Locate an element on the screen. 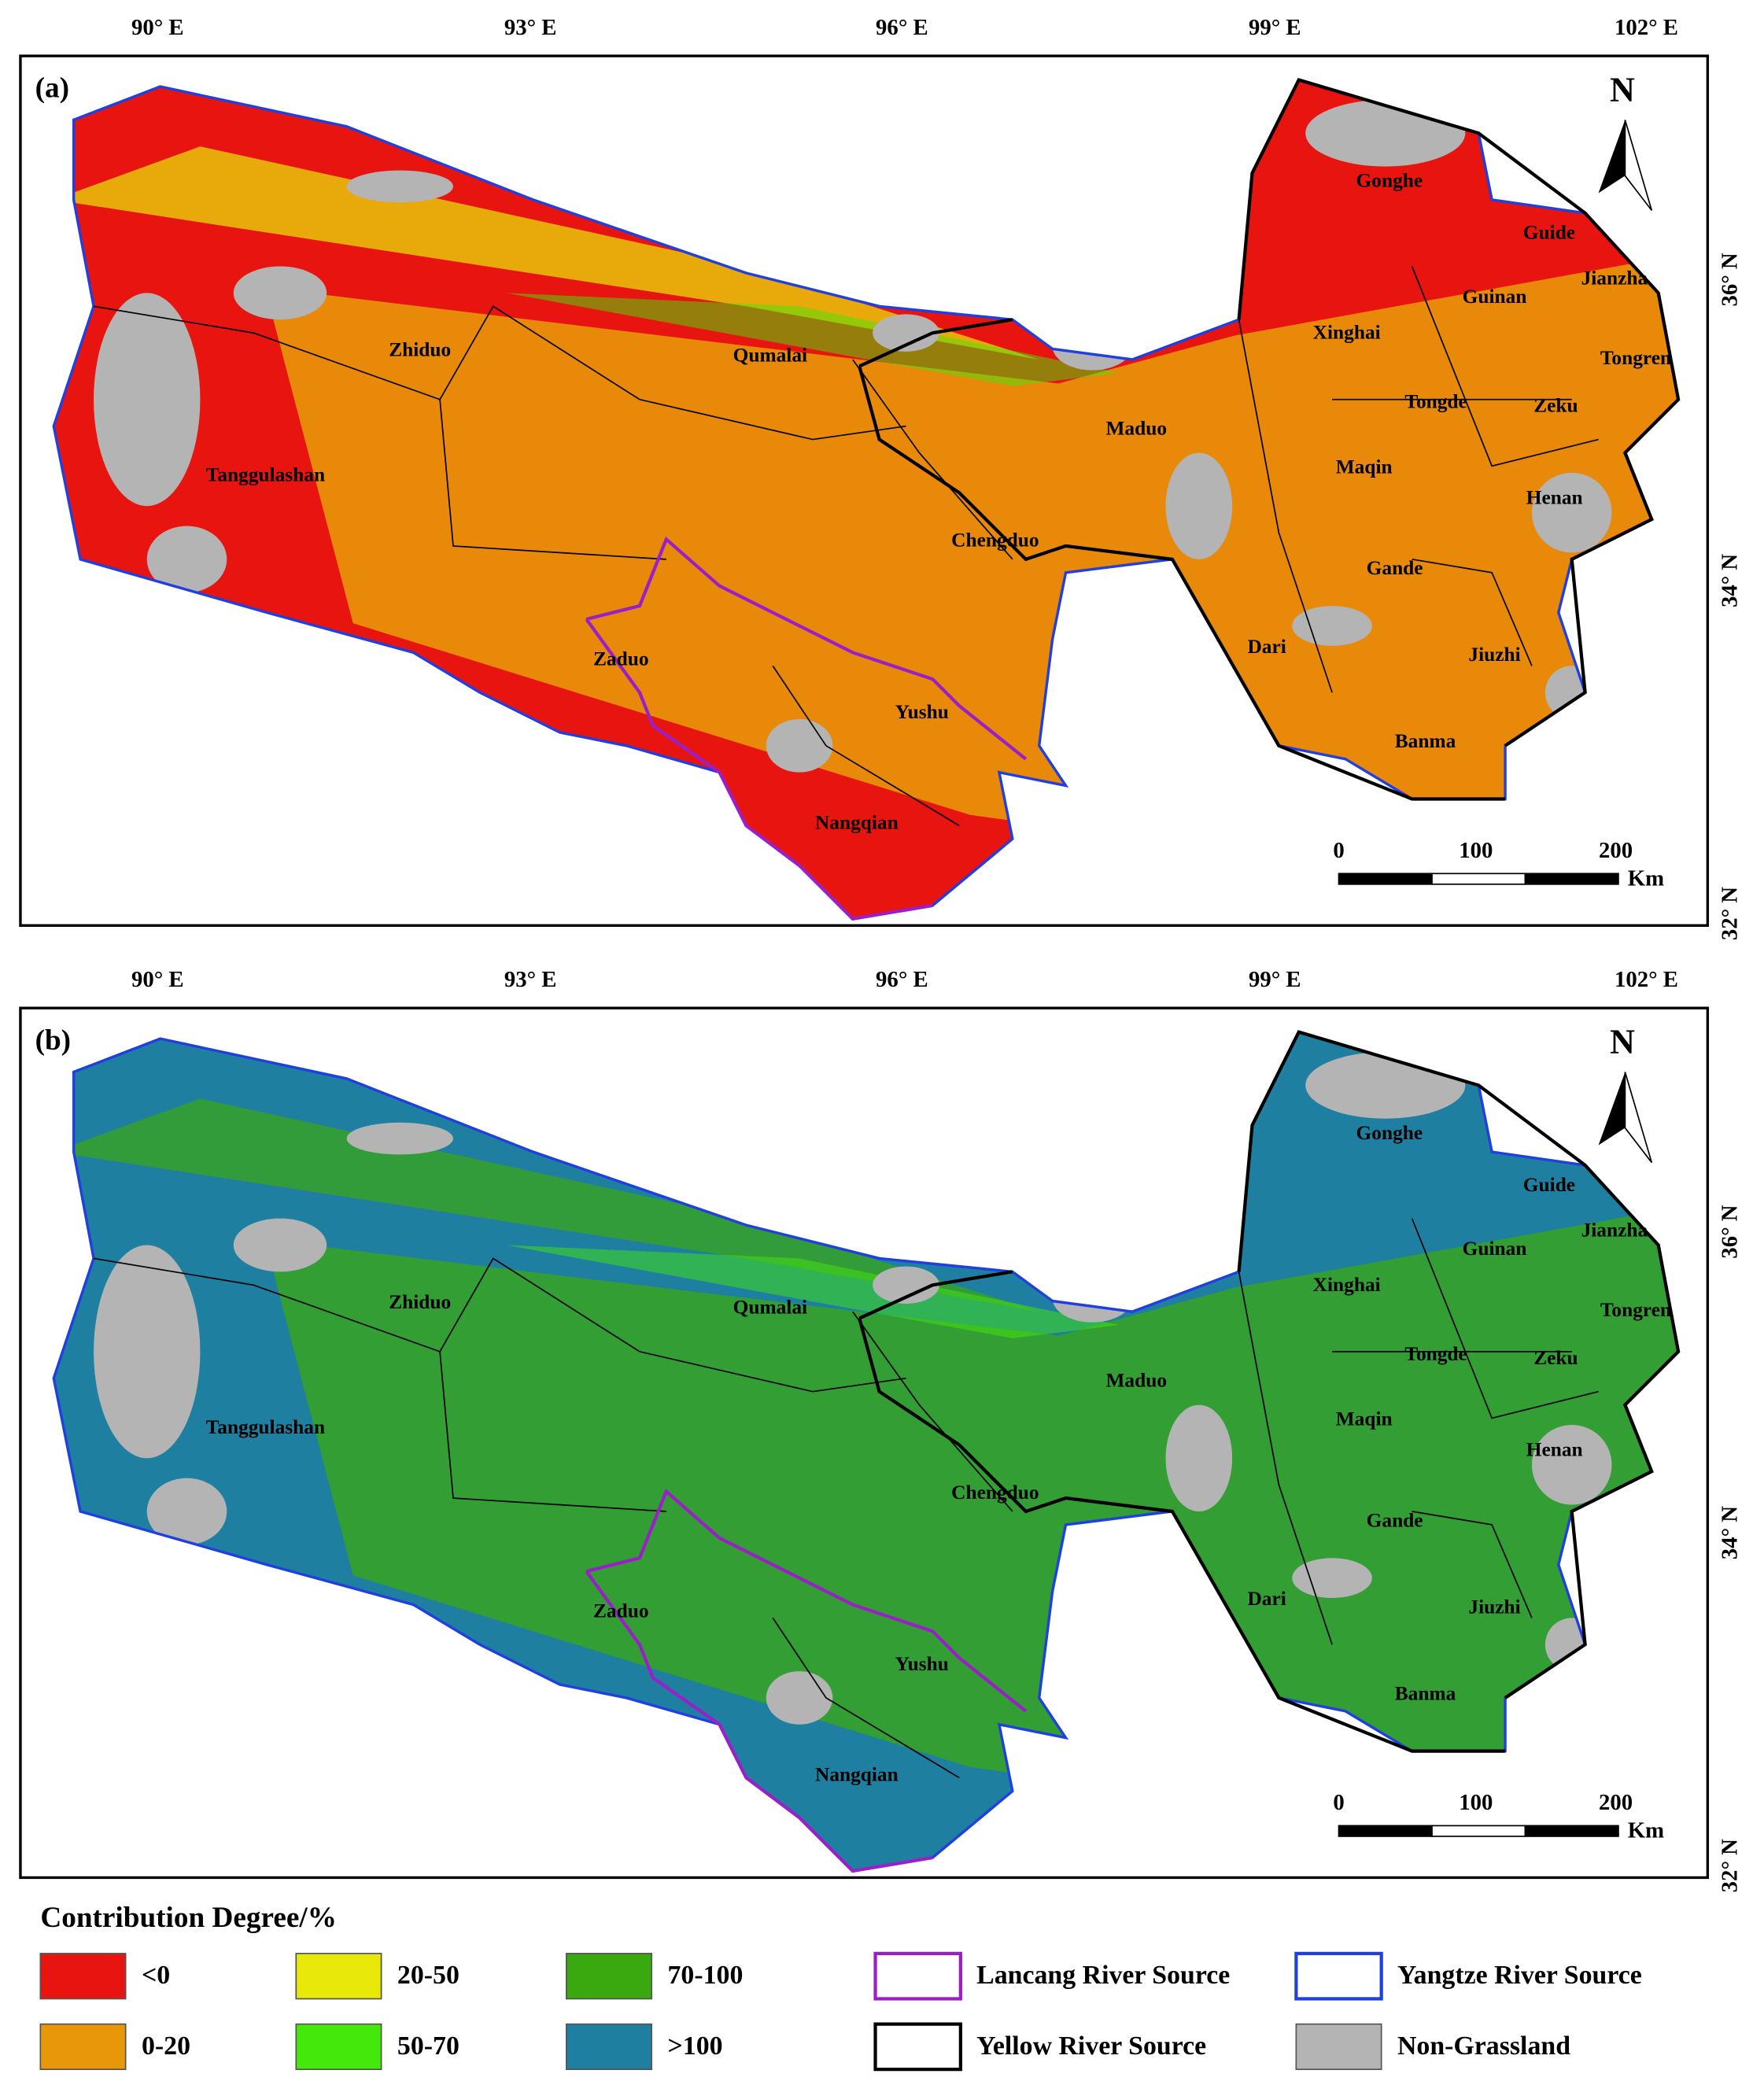 The height and width of the screenshot is (2096, 1764). north-label: N is located at coordinates (1622, 90).